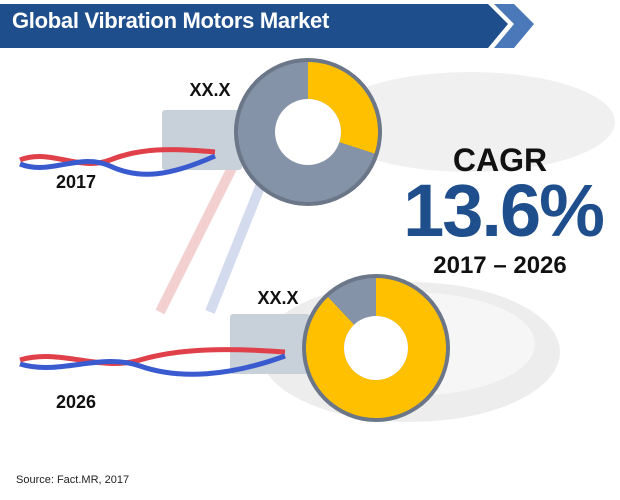 This screenshot has width=620, height=500. I want to click on data-label-2026: XX.X, so click(277, 298).